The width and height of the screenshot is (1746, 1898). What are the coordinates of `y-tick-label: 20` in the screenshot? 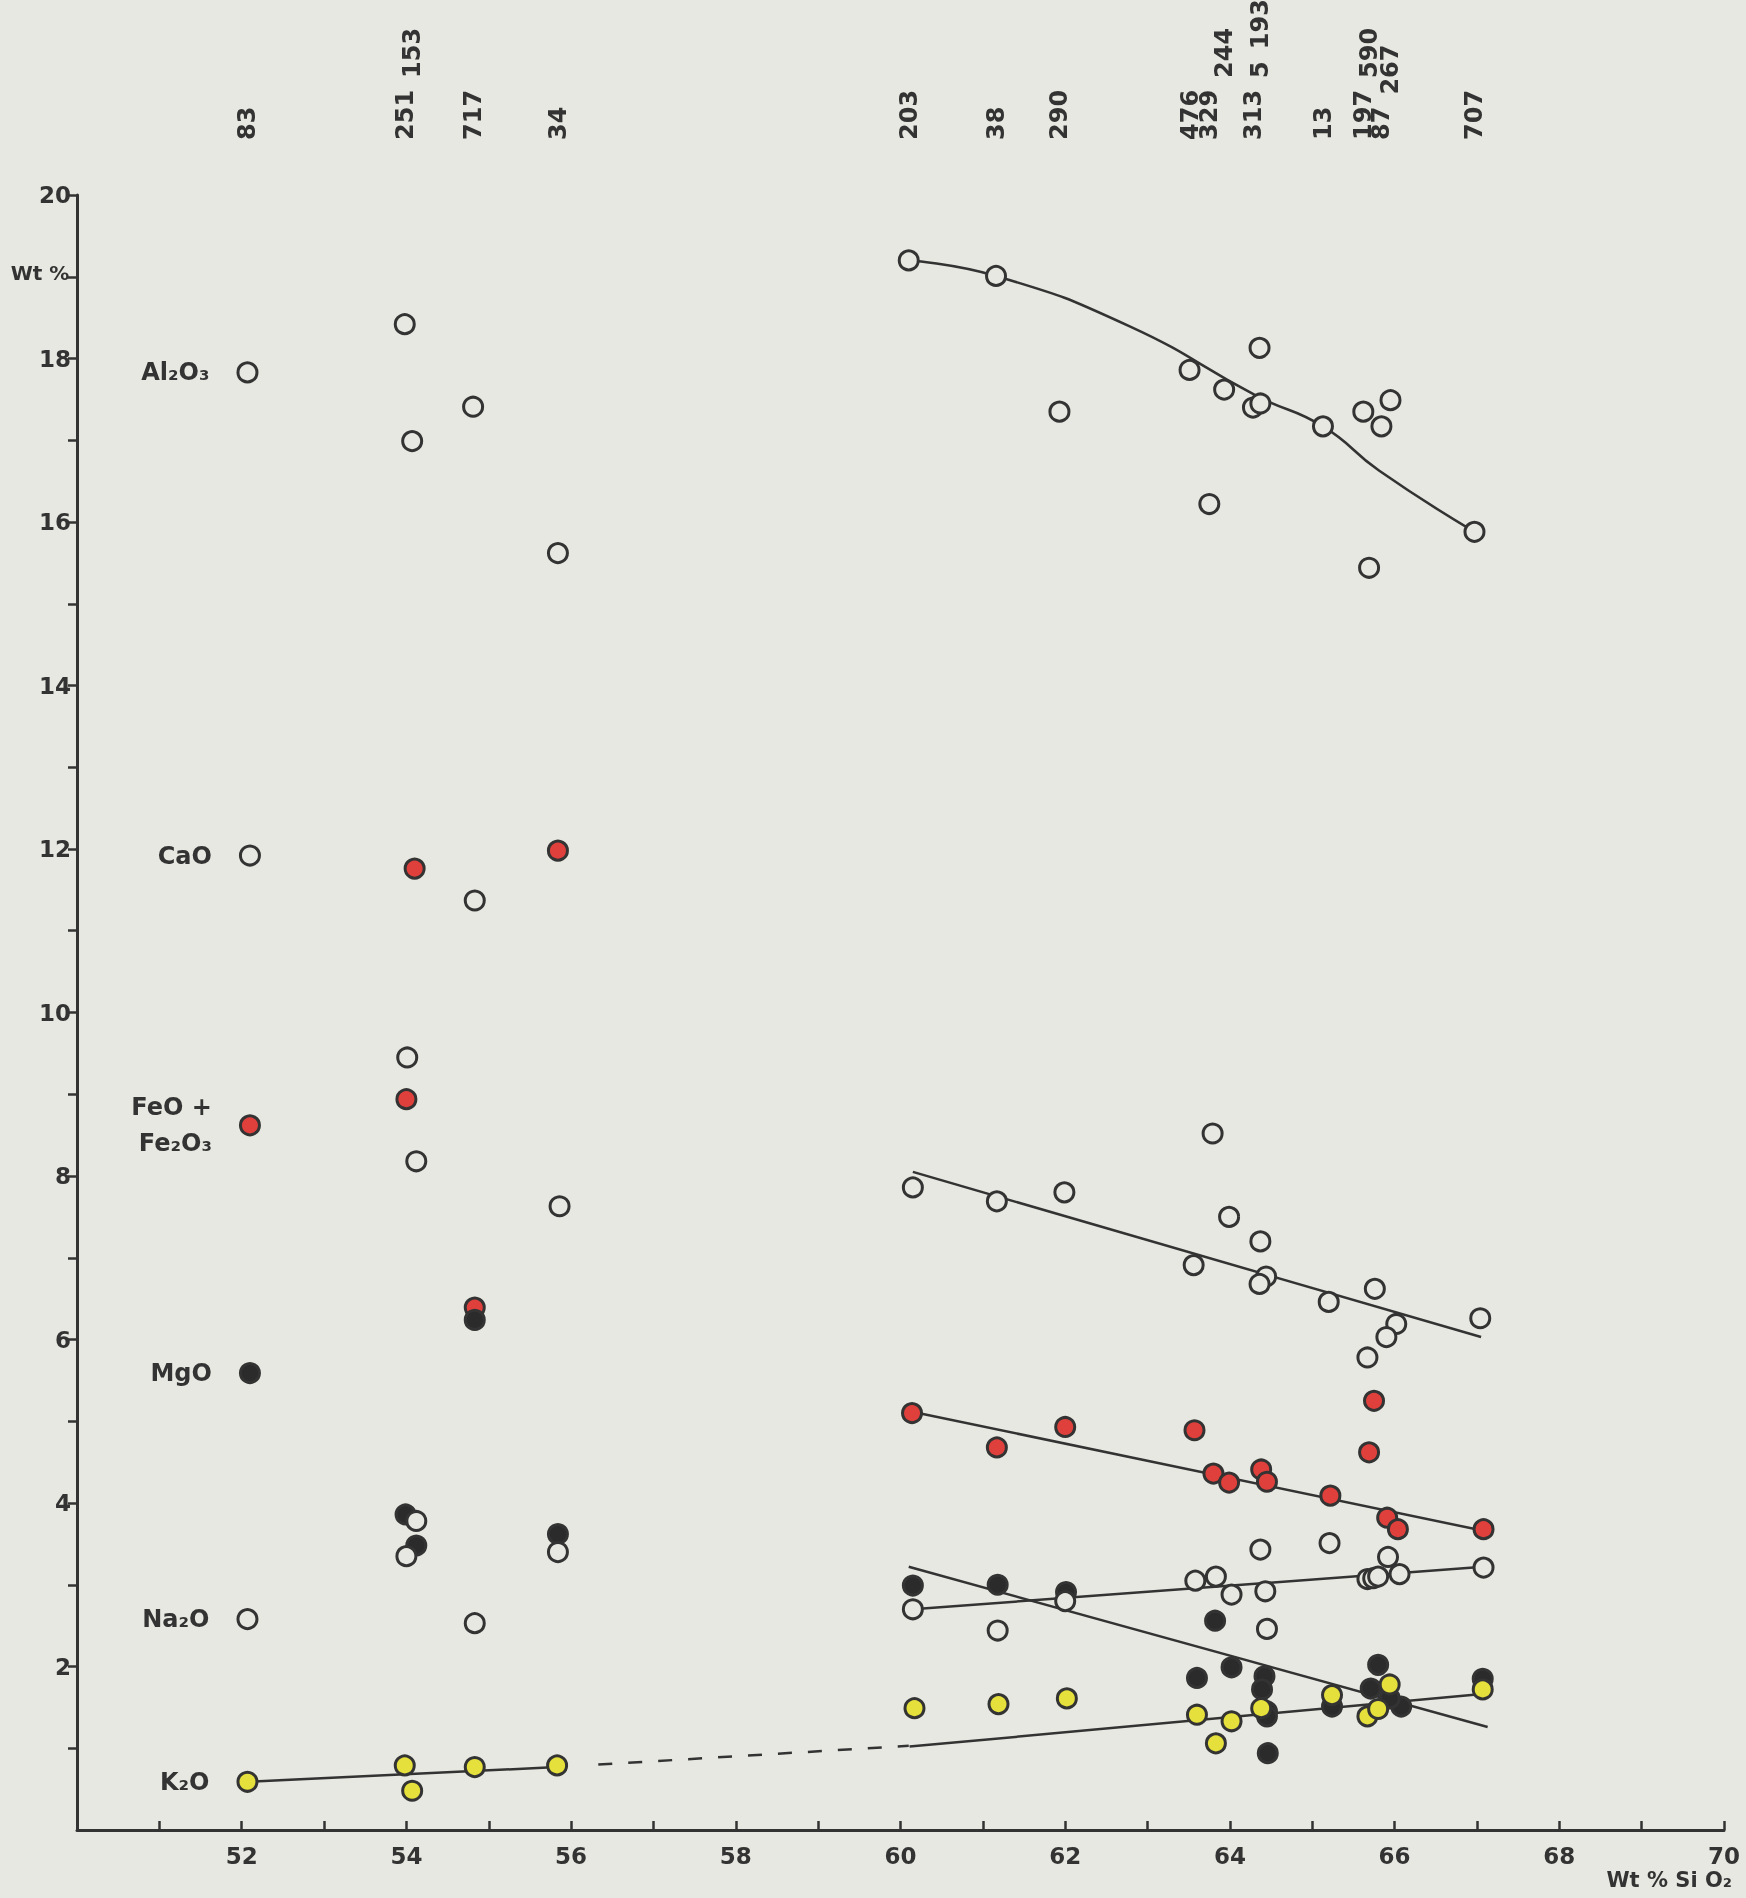 It's located at (54, 195).